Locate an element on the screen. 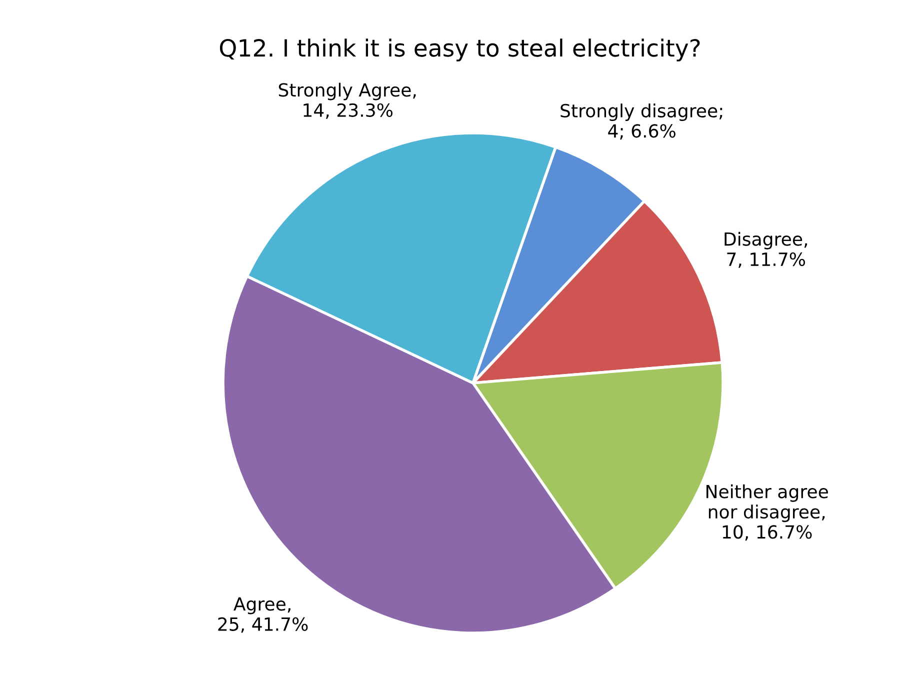 The height and width of the screenshot is (693, 920). slice-label: Strongly Agree, 14, 23.3% is located at coordinates (347, 100).